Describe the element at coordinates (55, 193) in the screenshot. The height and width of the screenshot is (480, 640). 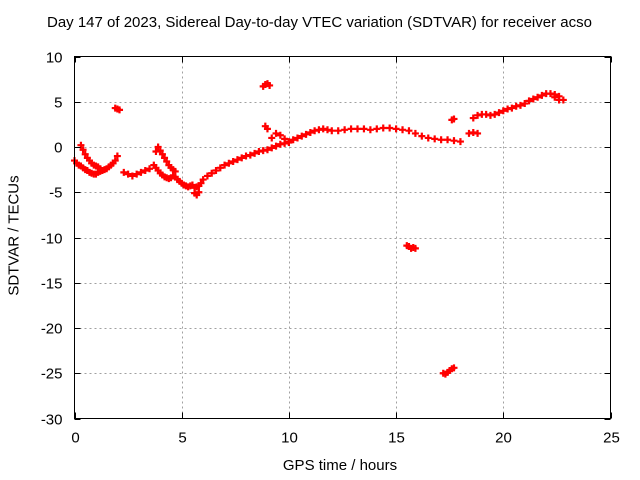
I see `y-tick-label: -5` at that location.